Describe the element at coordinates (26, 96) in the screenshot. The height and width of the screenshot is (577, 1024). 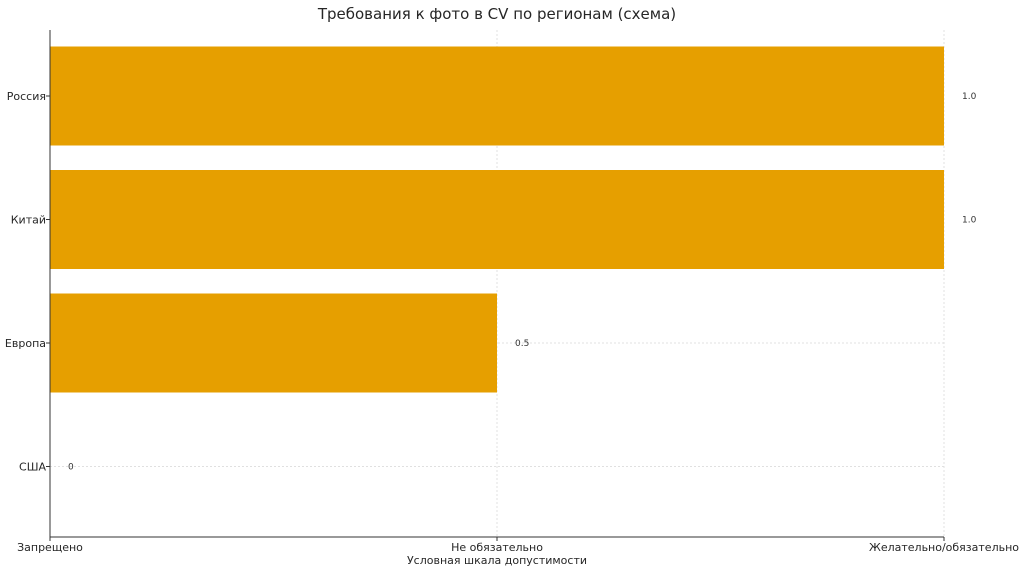
I see `y-tick-label: Россия` at that location.